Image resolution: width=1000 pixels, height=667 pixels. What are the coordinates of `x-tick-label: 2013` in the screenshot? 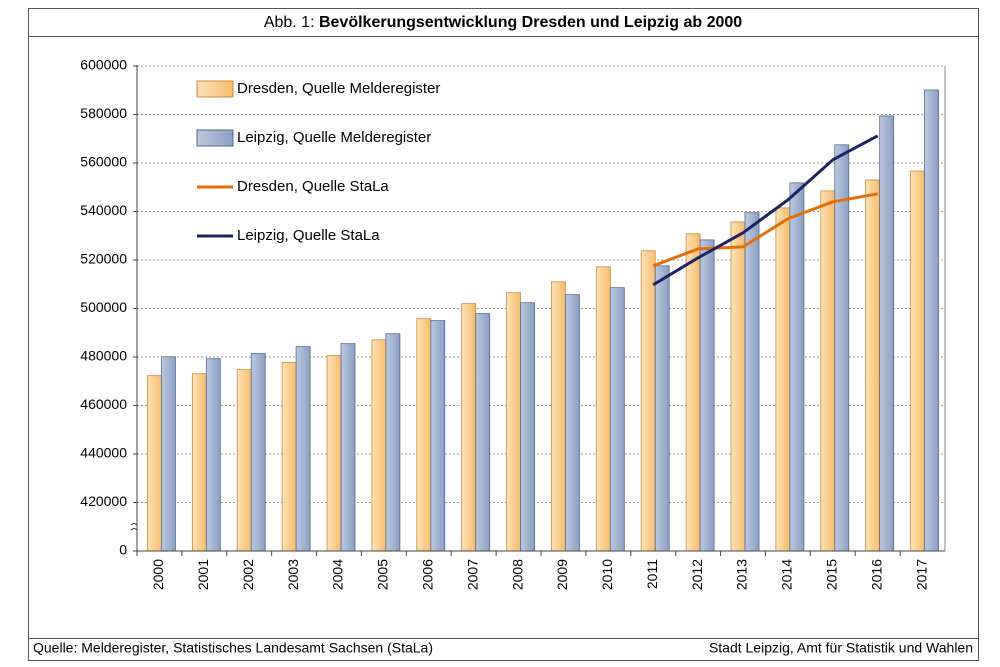 It's located at (742, 574).